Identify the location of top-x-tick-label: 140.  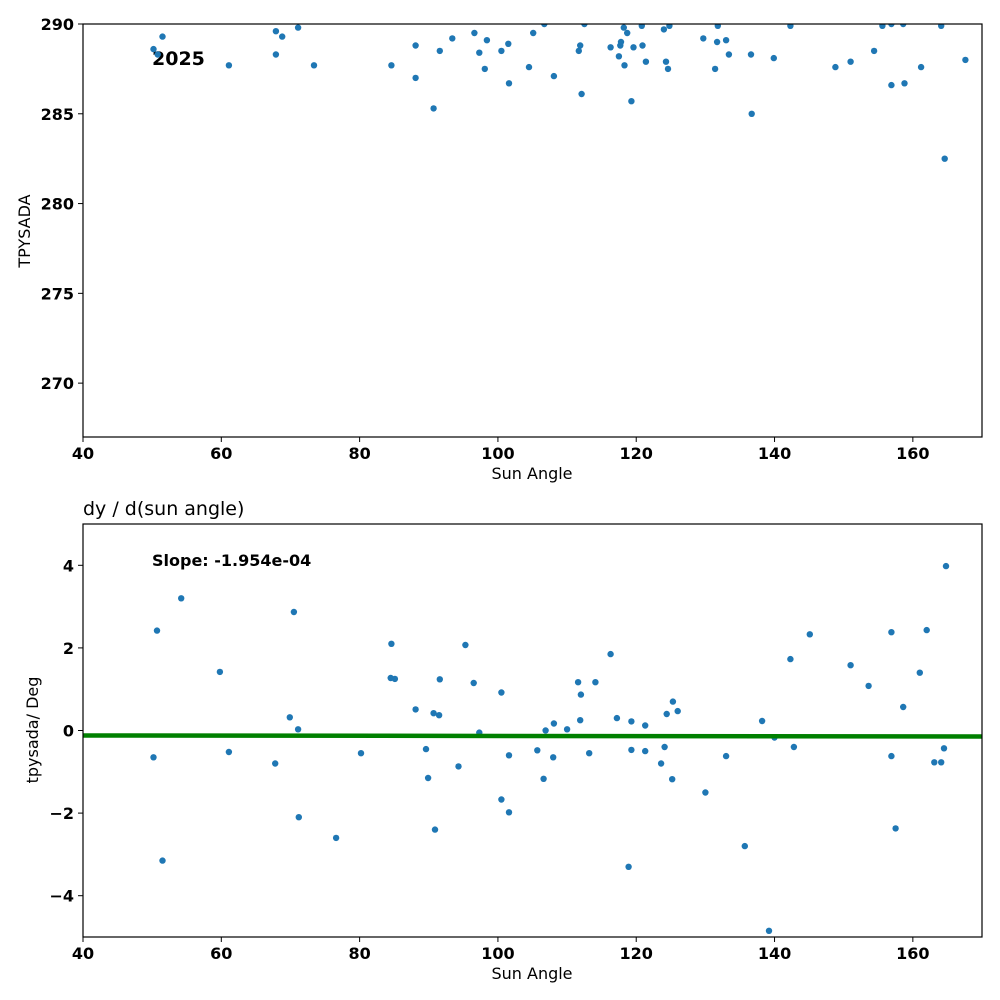
(774, 453).